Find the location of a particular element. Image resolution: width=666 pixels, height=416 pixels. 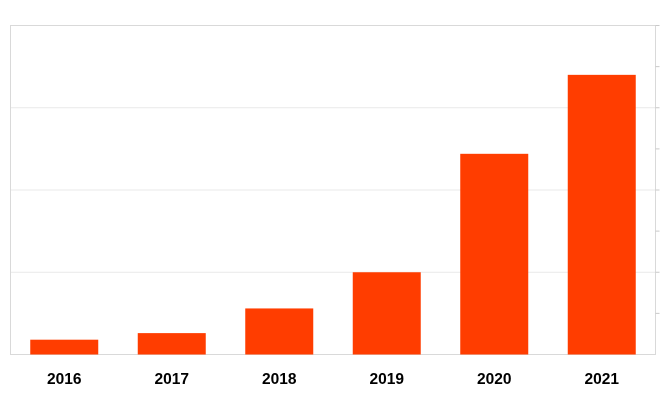

x-tick-label-2017: 2017 is located at coordinates (172, 379).